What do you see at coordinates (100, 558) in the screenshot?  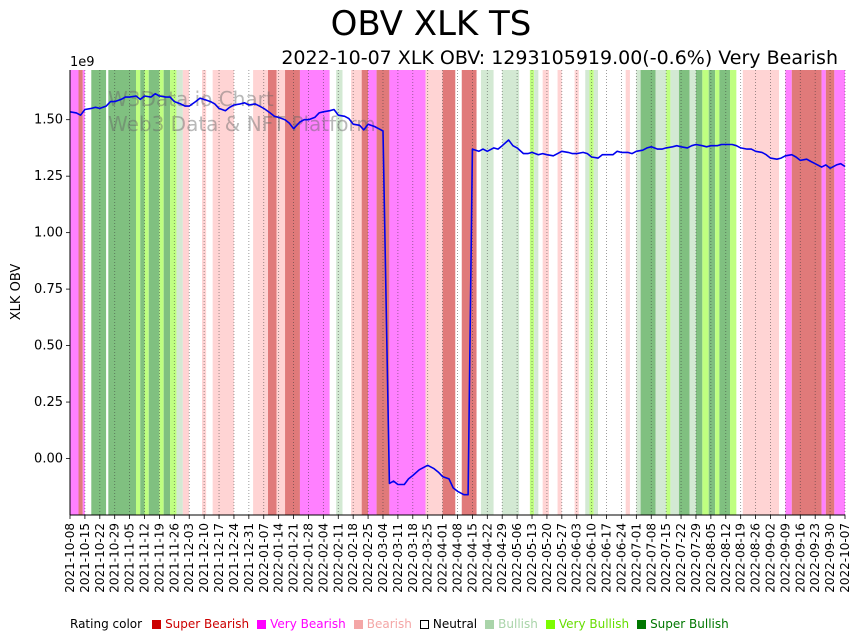 I see `x-tick-label: 2021-10-22` at bounding box center [100, 558].